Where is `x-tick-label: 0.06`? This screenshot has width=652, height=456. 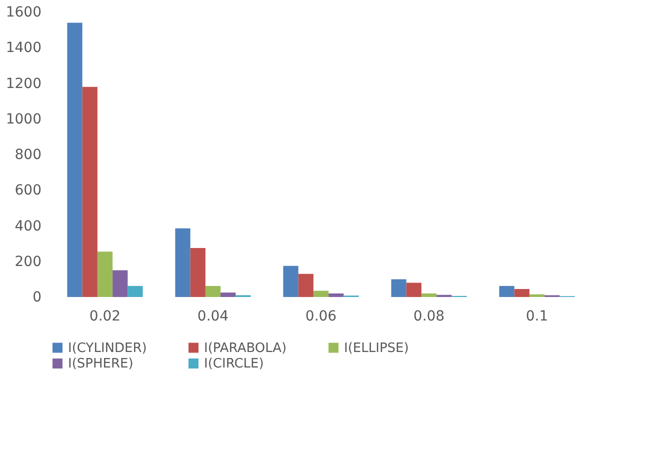 x-tick-label: 0.06 is located at coordinates (321, 316).